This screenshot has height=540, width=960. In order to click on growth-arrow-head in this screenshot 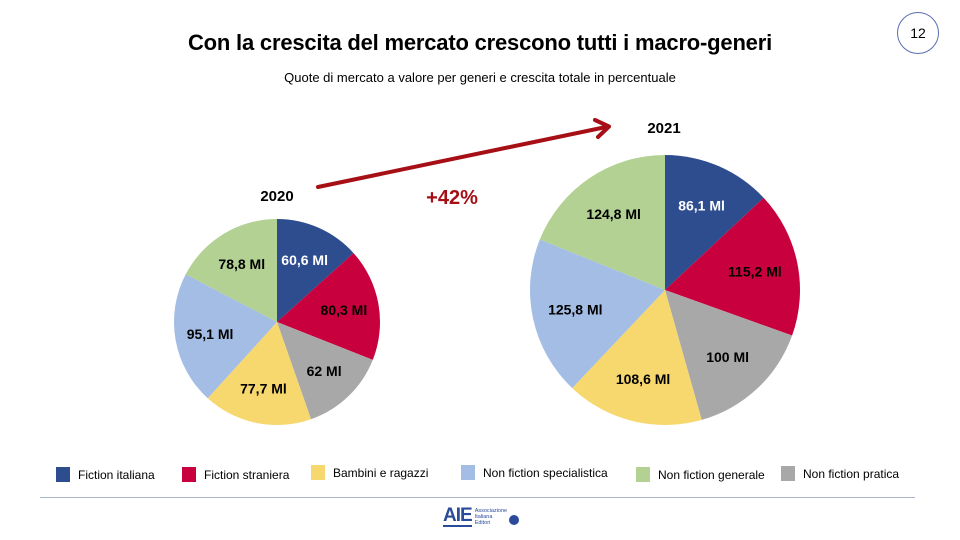, I will do `click(602, 128)`.